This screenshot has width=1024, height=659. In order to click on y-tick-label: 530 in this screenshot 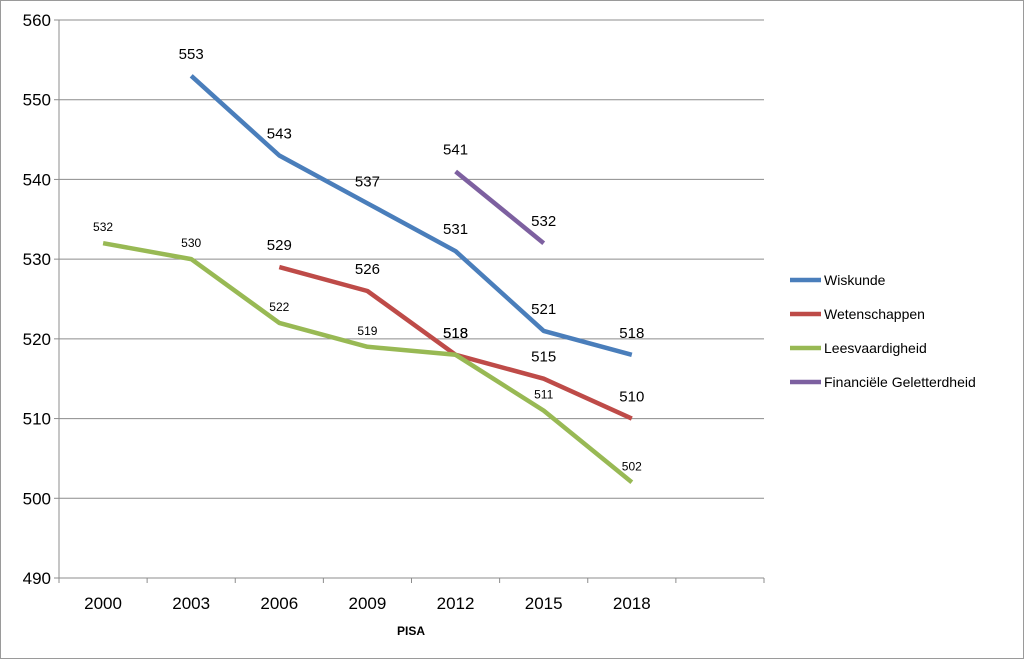, I will do `click(37, 259)`.